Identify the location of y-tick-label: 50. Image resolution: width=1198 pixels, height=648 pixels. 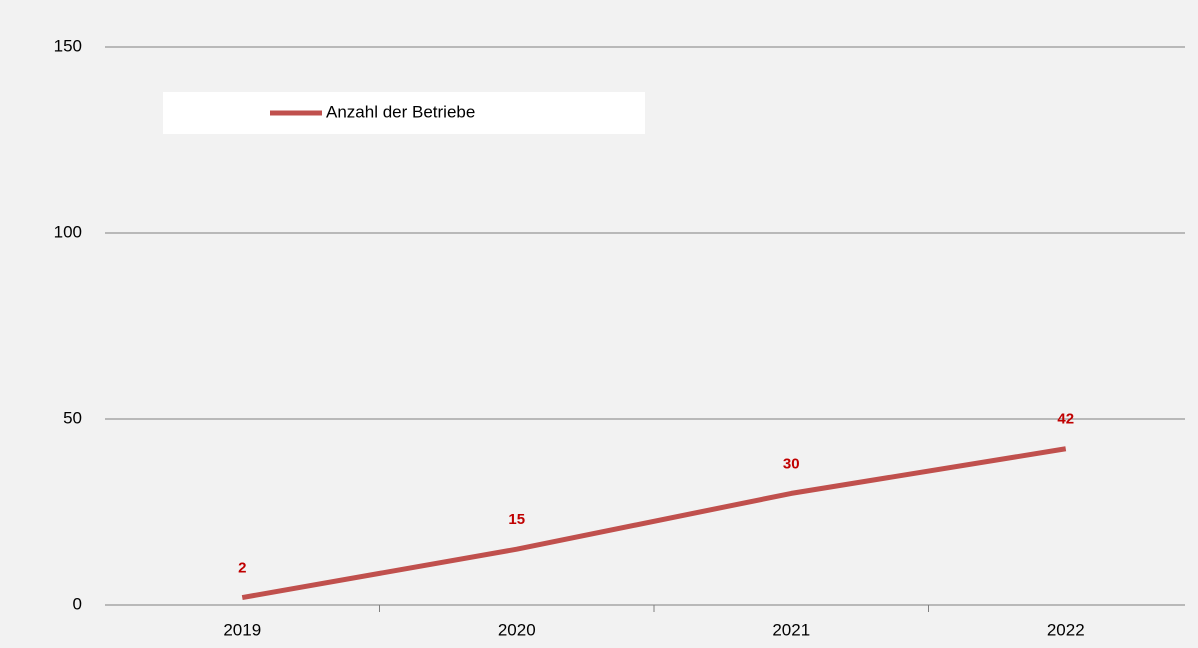
(72, 417).